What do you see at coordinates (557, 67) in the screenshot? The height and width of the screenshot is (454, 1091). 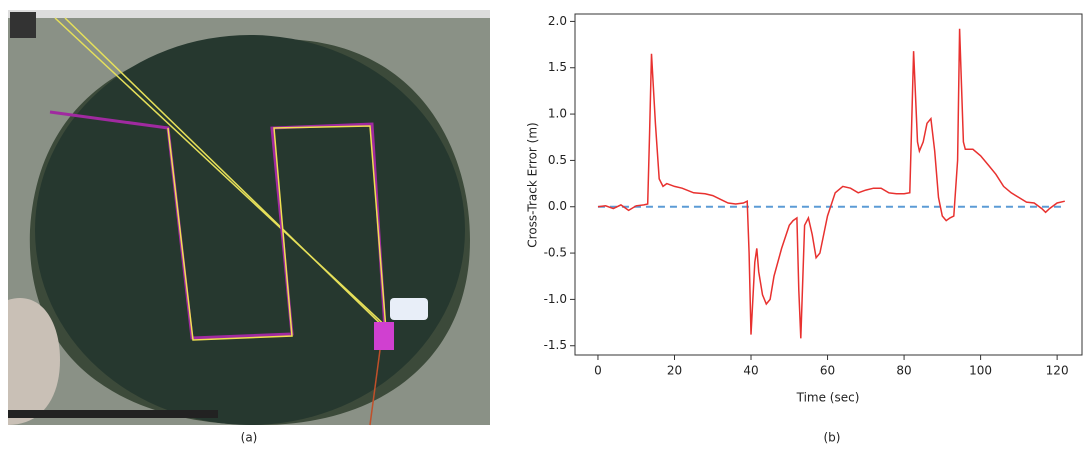 I see `y-tick-label: 1.5` at bounding box center [557, 67].